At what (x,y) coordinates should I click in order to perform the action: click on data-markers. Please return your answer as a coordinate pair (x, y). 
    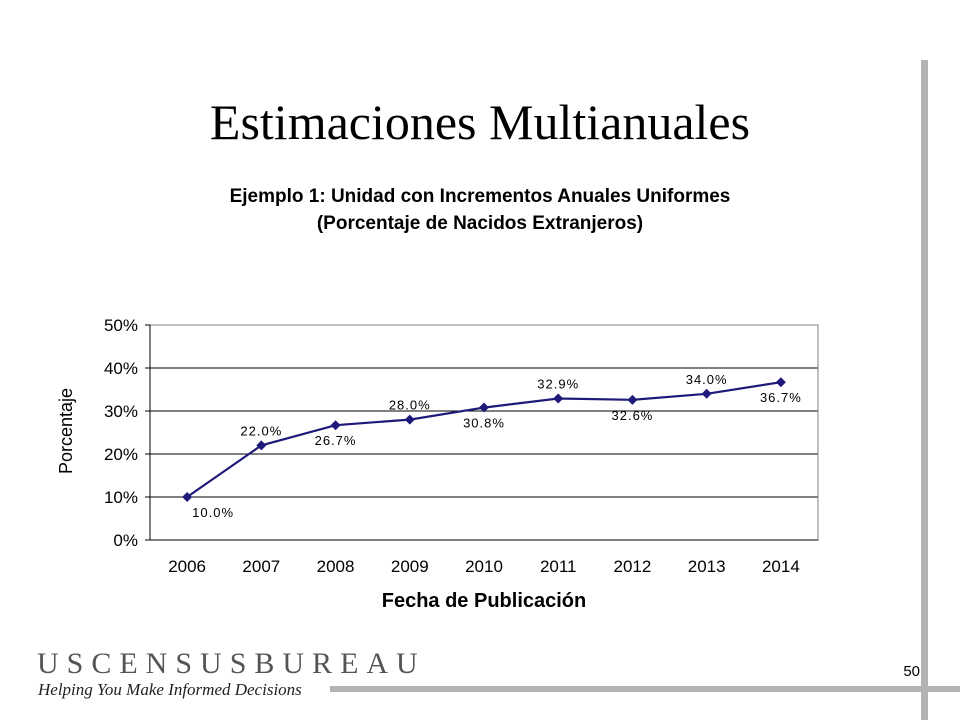
    Looking at the image, I should click on (484, 439).